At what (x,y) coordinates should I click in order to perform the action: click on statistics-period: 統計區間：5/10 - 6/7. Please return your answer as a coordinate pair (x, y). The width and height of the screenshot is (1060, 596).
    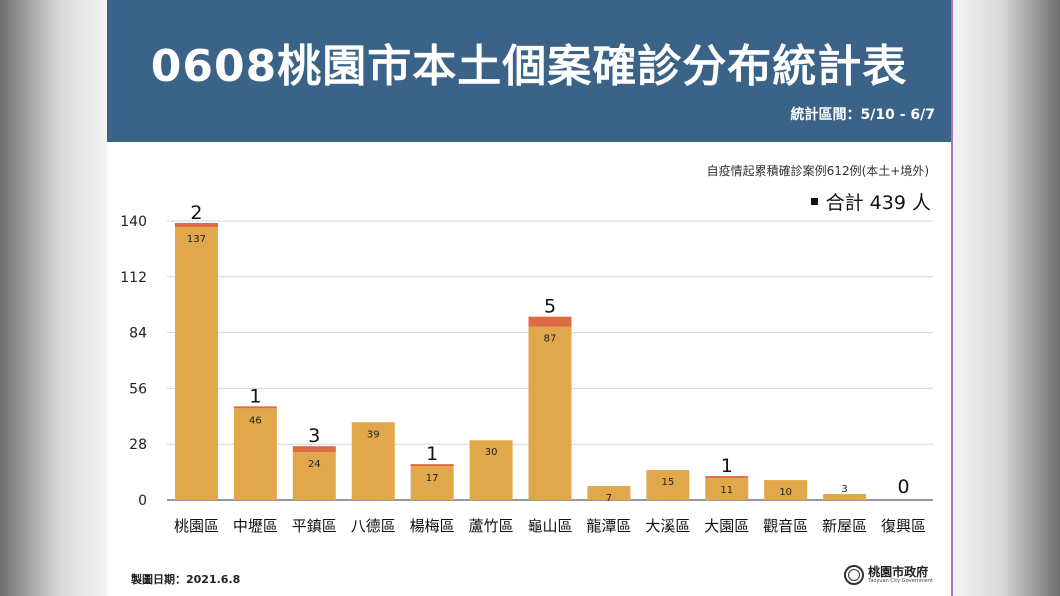
    Looking at the image, I should click on (863, 115).